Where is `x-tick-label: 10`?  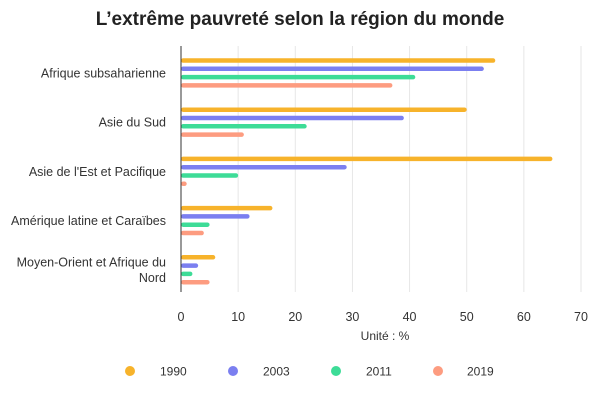
x-tick-label: 10 is located at coordinates (238, 317).